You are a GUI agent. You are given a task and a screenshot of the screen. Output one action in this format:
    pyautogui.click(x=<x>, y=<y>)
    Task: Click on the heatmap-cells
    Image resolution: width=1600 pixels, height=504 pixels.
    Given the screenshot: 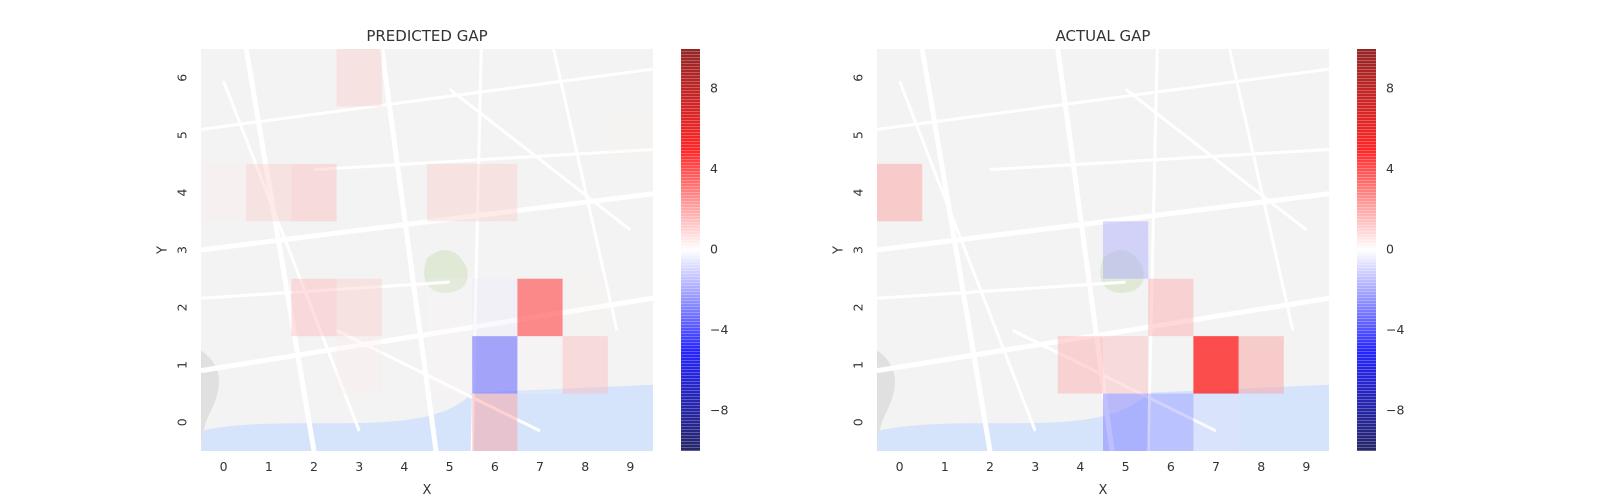 What is the action you would take?
    pyautogui.click(x=1080, y=307)
    